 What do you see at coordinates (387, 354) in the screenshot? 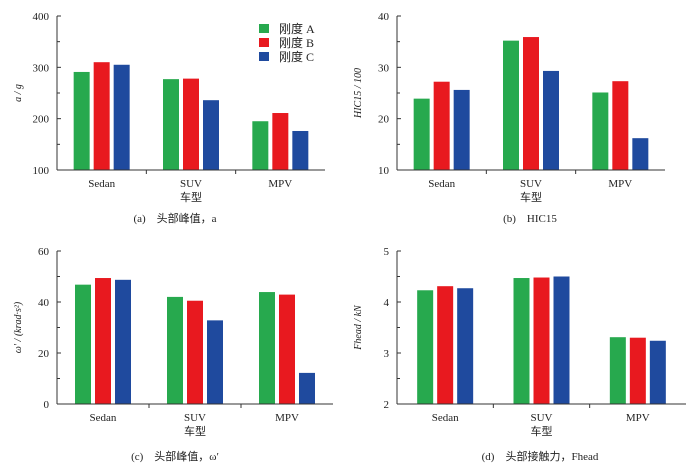
I see `y-tick-label: 3` at bounding box center [387, 354].